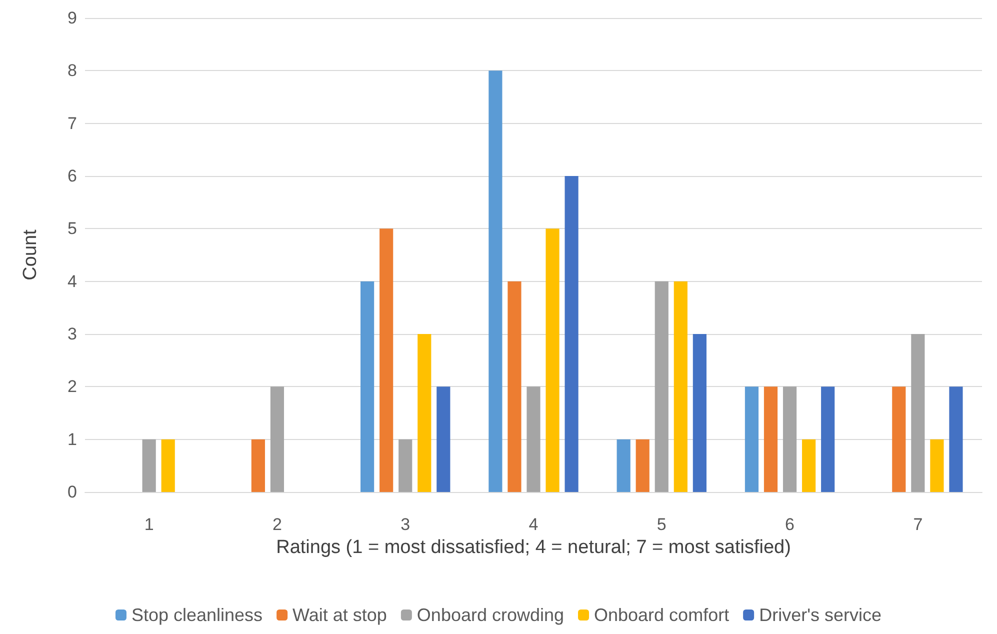  I want to click on legend-label: Onboard comfort, so click(662, 615).